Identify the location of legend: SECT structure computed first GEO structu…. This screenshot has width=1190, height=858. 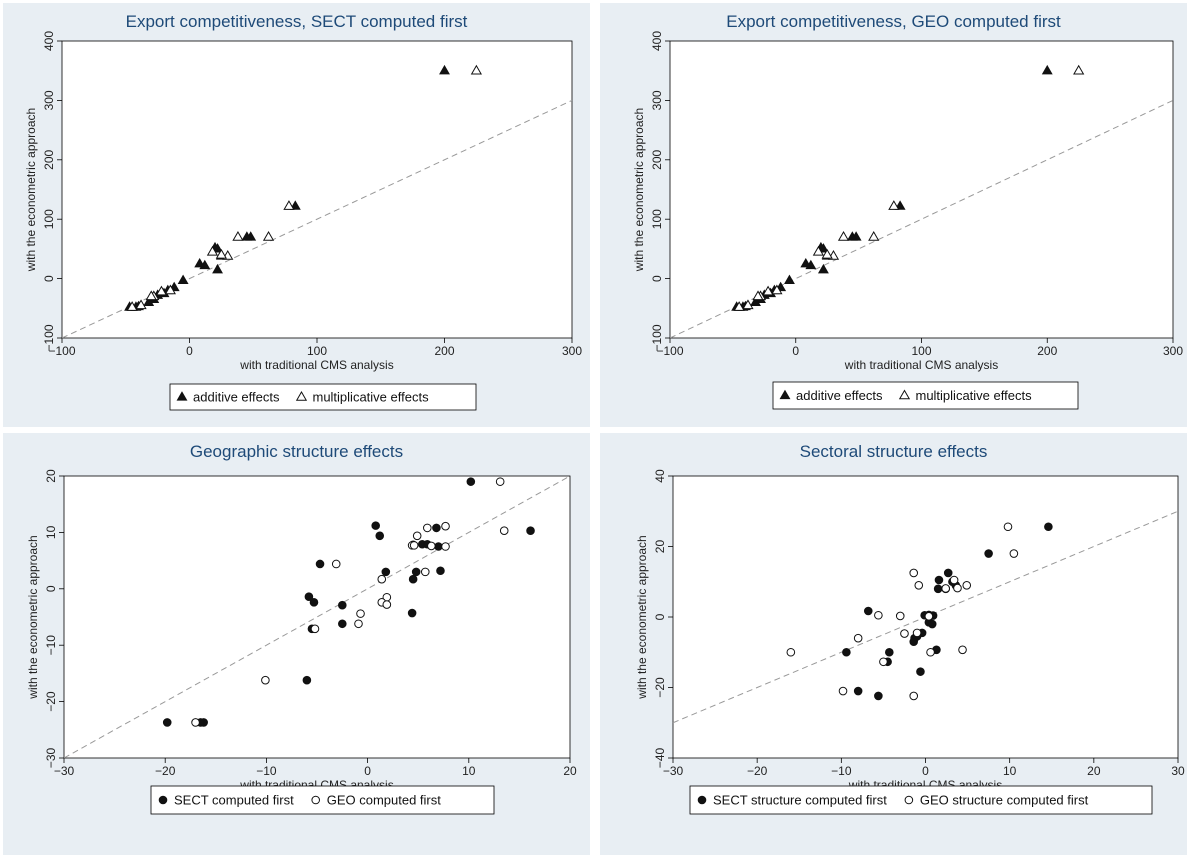
(921, 800).